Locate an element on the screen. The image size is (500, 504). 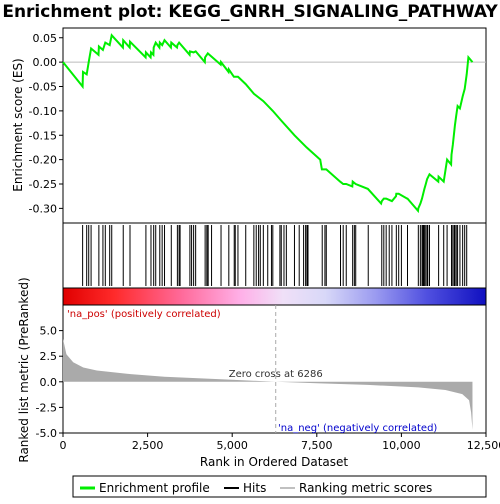
x-axis-ticks: 0 2,500 5,000 7,500 10,000 12,500 is located at coordinates (280, 442).